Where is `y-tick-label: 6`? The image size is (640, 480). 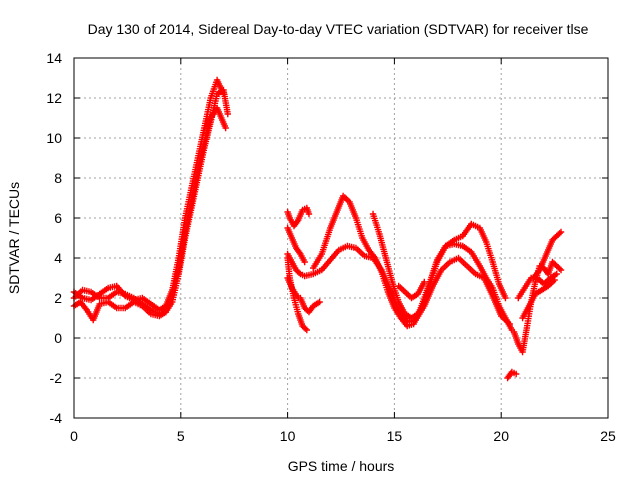 y-tick-label: 6 is located at coordinates (58, 218).